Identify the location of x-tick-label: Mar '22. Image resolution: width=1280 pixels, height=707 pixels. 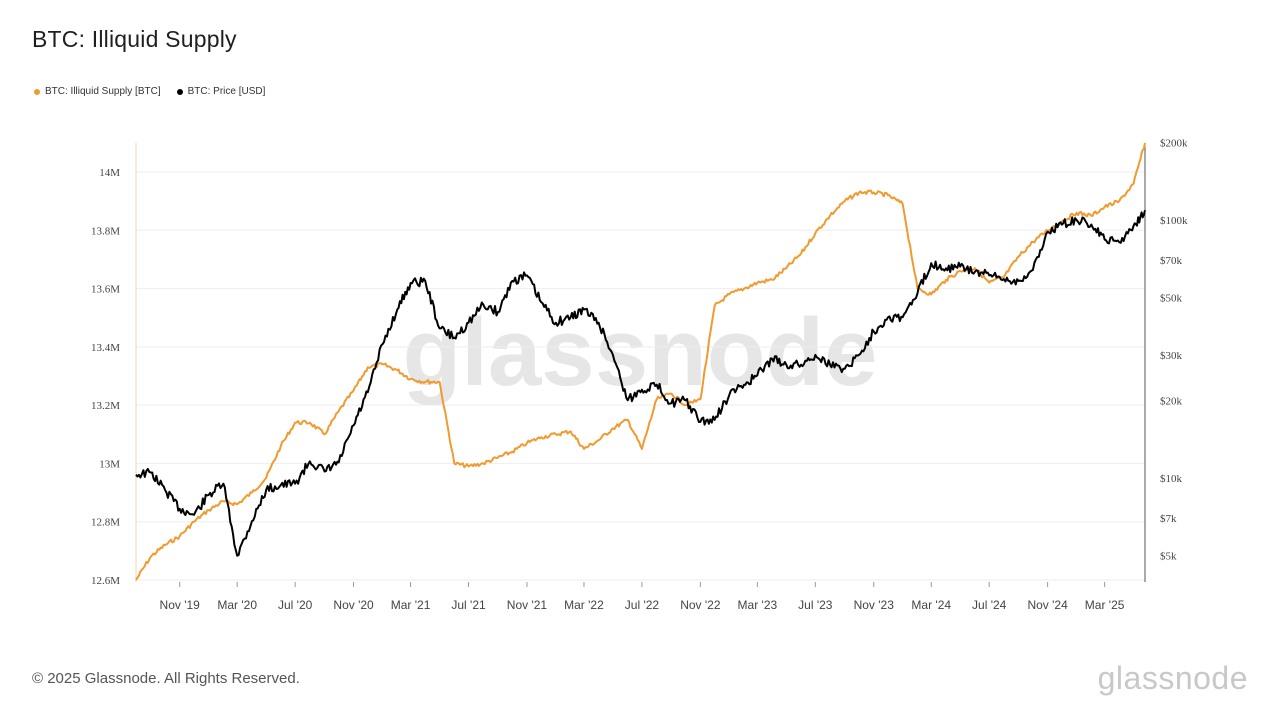
(584, 605).